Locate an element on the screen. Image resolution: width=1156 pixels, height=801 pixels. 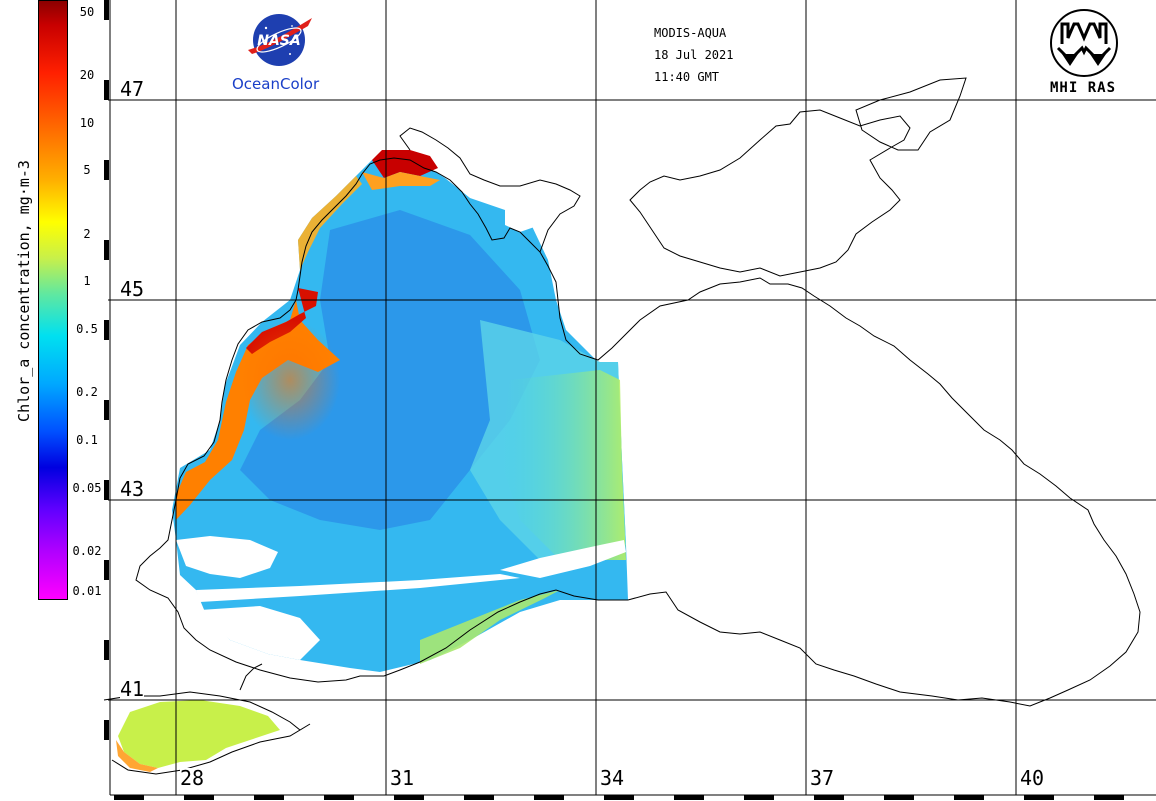
sensor-name: MODIS-AQUA is located at coordinates (690, 33).